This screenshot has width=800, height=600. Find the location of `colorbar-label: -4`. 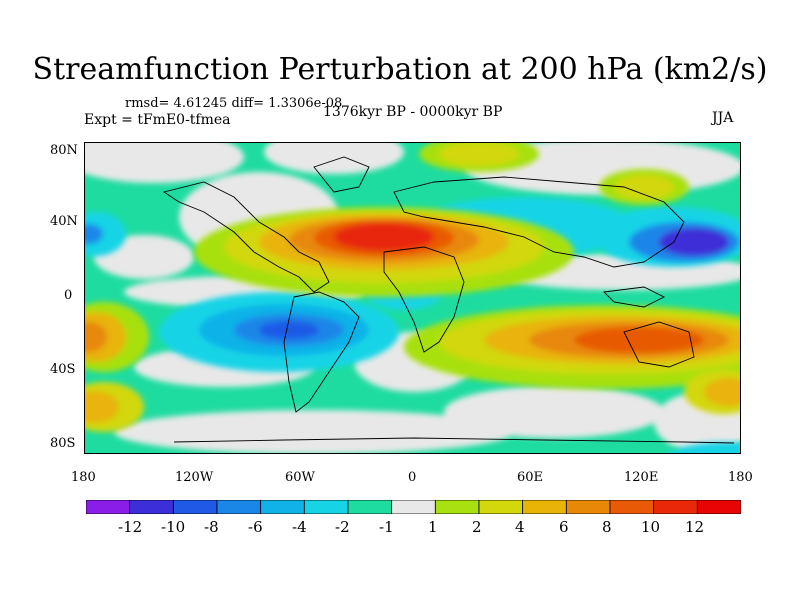

colorbar-label: -4 is located at coordinates (299, 527).